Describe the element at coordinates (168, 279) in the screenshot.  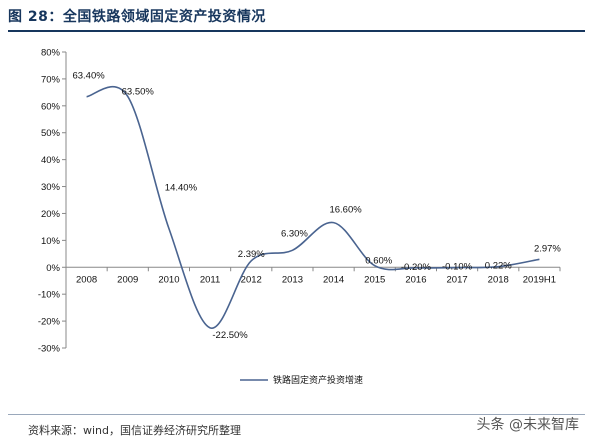
I see `x-tick-label: 2010` at that location.